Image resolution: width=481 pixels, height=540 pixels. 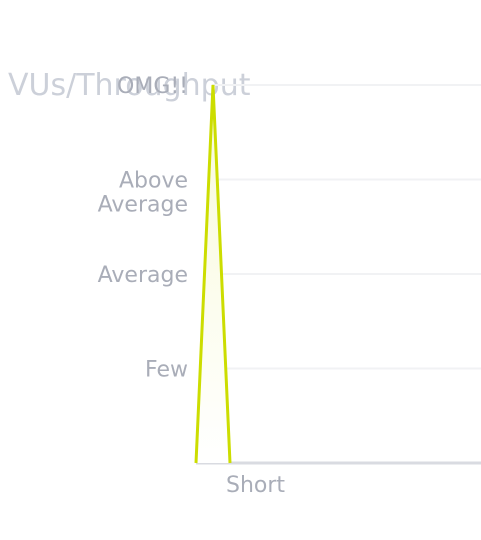 I want to click on y-tick-label: OMG!!, so click(x=152, y=86).